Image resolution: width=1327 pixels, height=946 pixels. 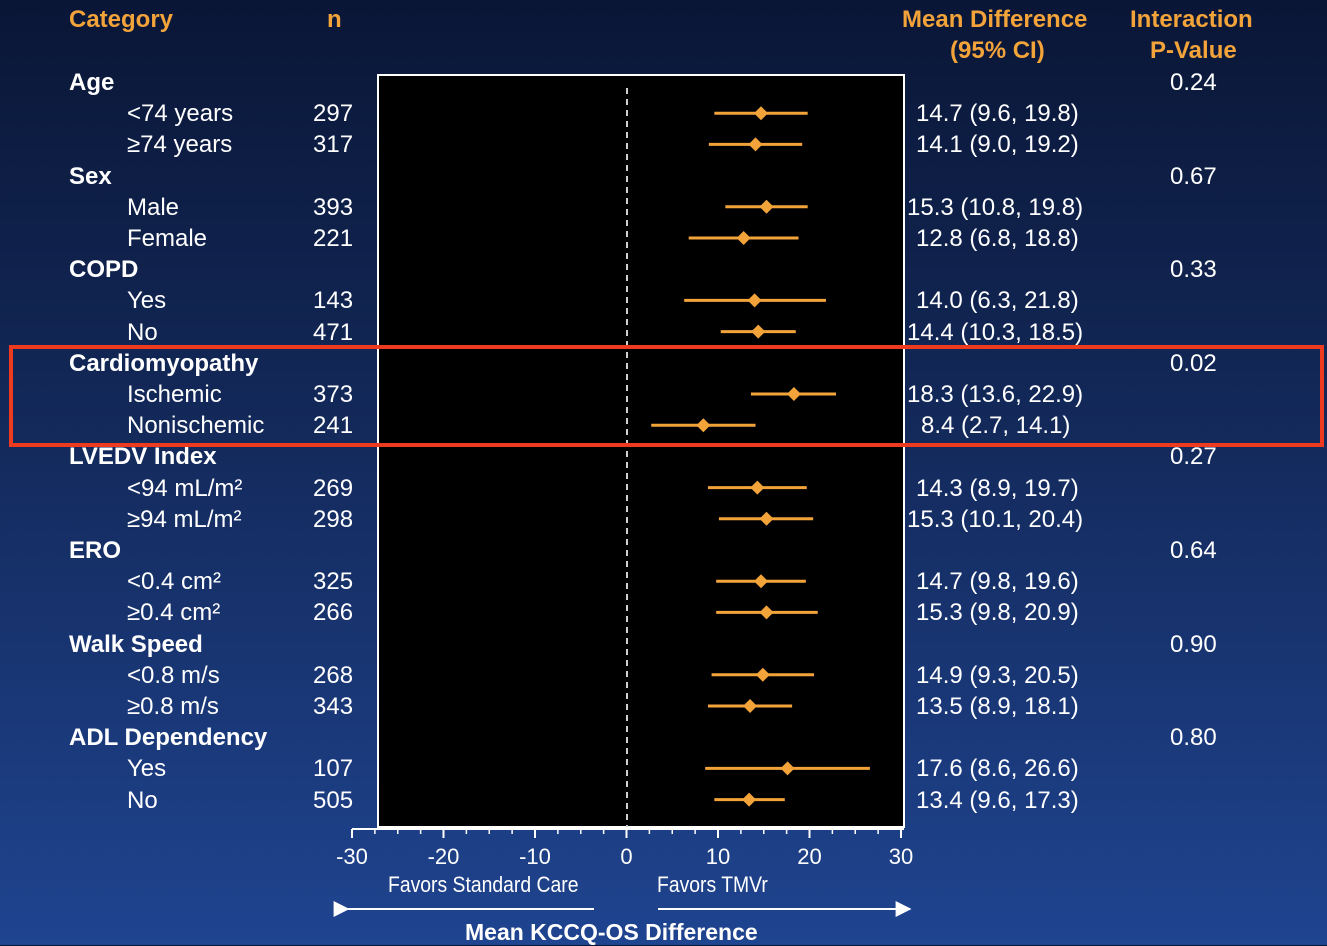 I want to click on ci-text: 15.3 (10.1, 20.4), so click(x=995, y=519).